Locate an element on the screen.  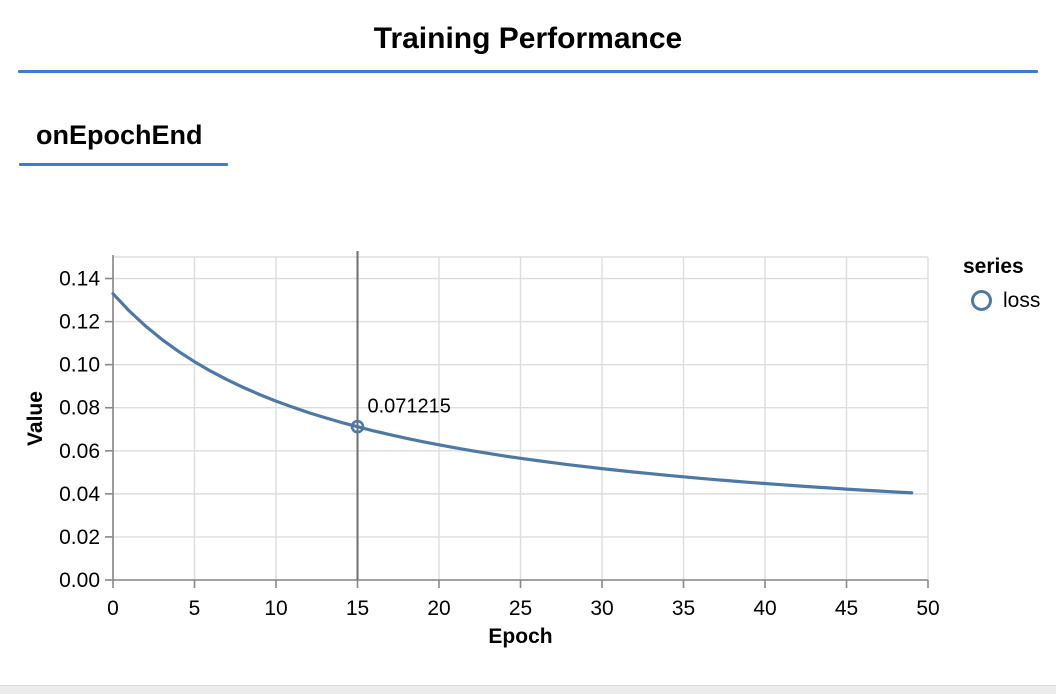
page-title: Training Performance is located at coordinates (528, 38).